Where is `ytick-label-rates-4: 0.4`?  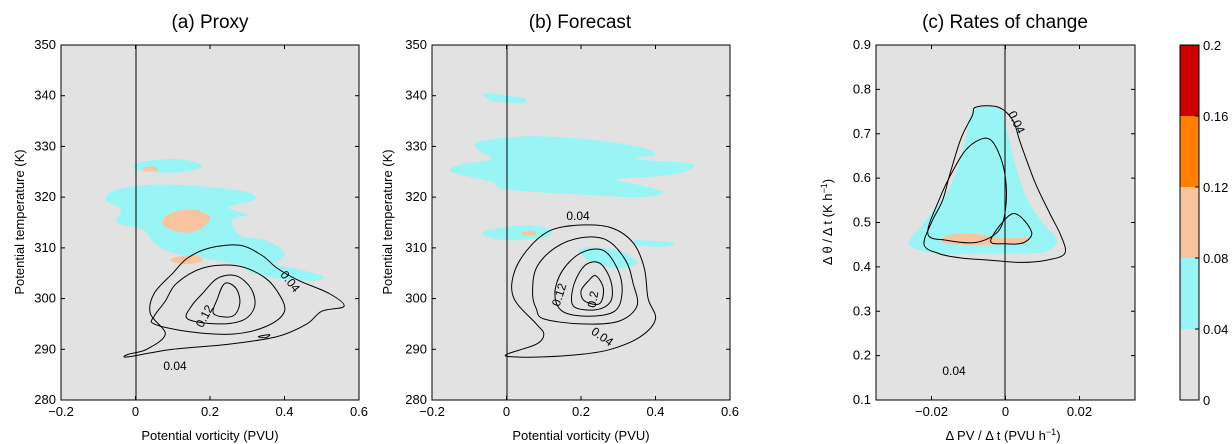
ytick-label-rates-4: 0.4 is located at coordinates (862, 266).